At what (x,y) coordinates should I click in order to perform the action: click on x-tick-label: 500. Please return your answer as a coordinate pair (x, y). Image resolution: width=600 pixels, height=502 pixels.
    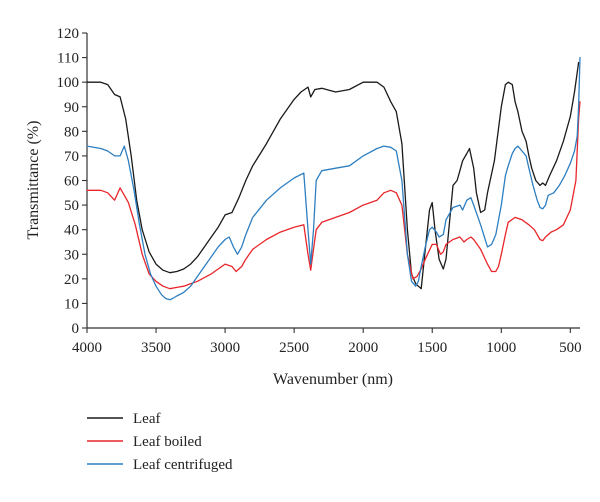
    Looking at the image, I should click on (570, 348).